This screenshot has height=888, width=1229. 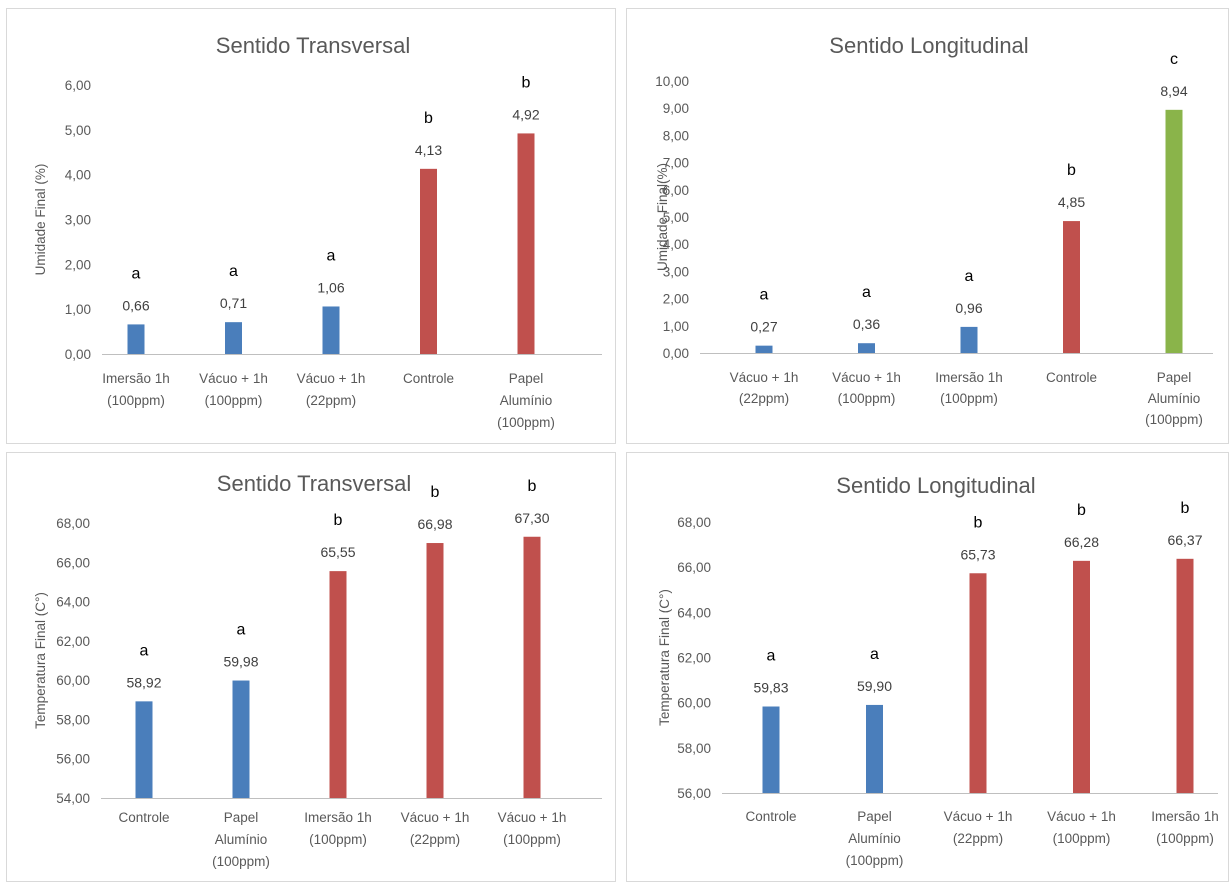 I want to click on data-label: 4,13, so click(x=428, y=150).